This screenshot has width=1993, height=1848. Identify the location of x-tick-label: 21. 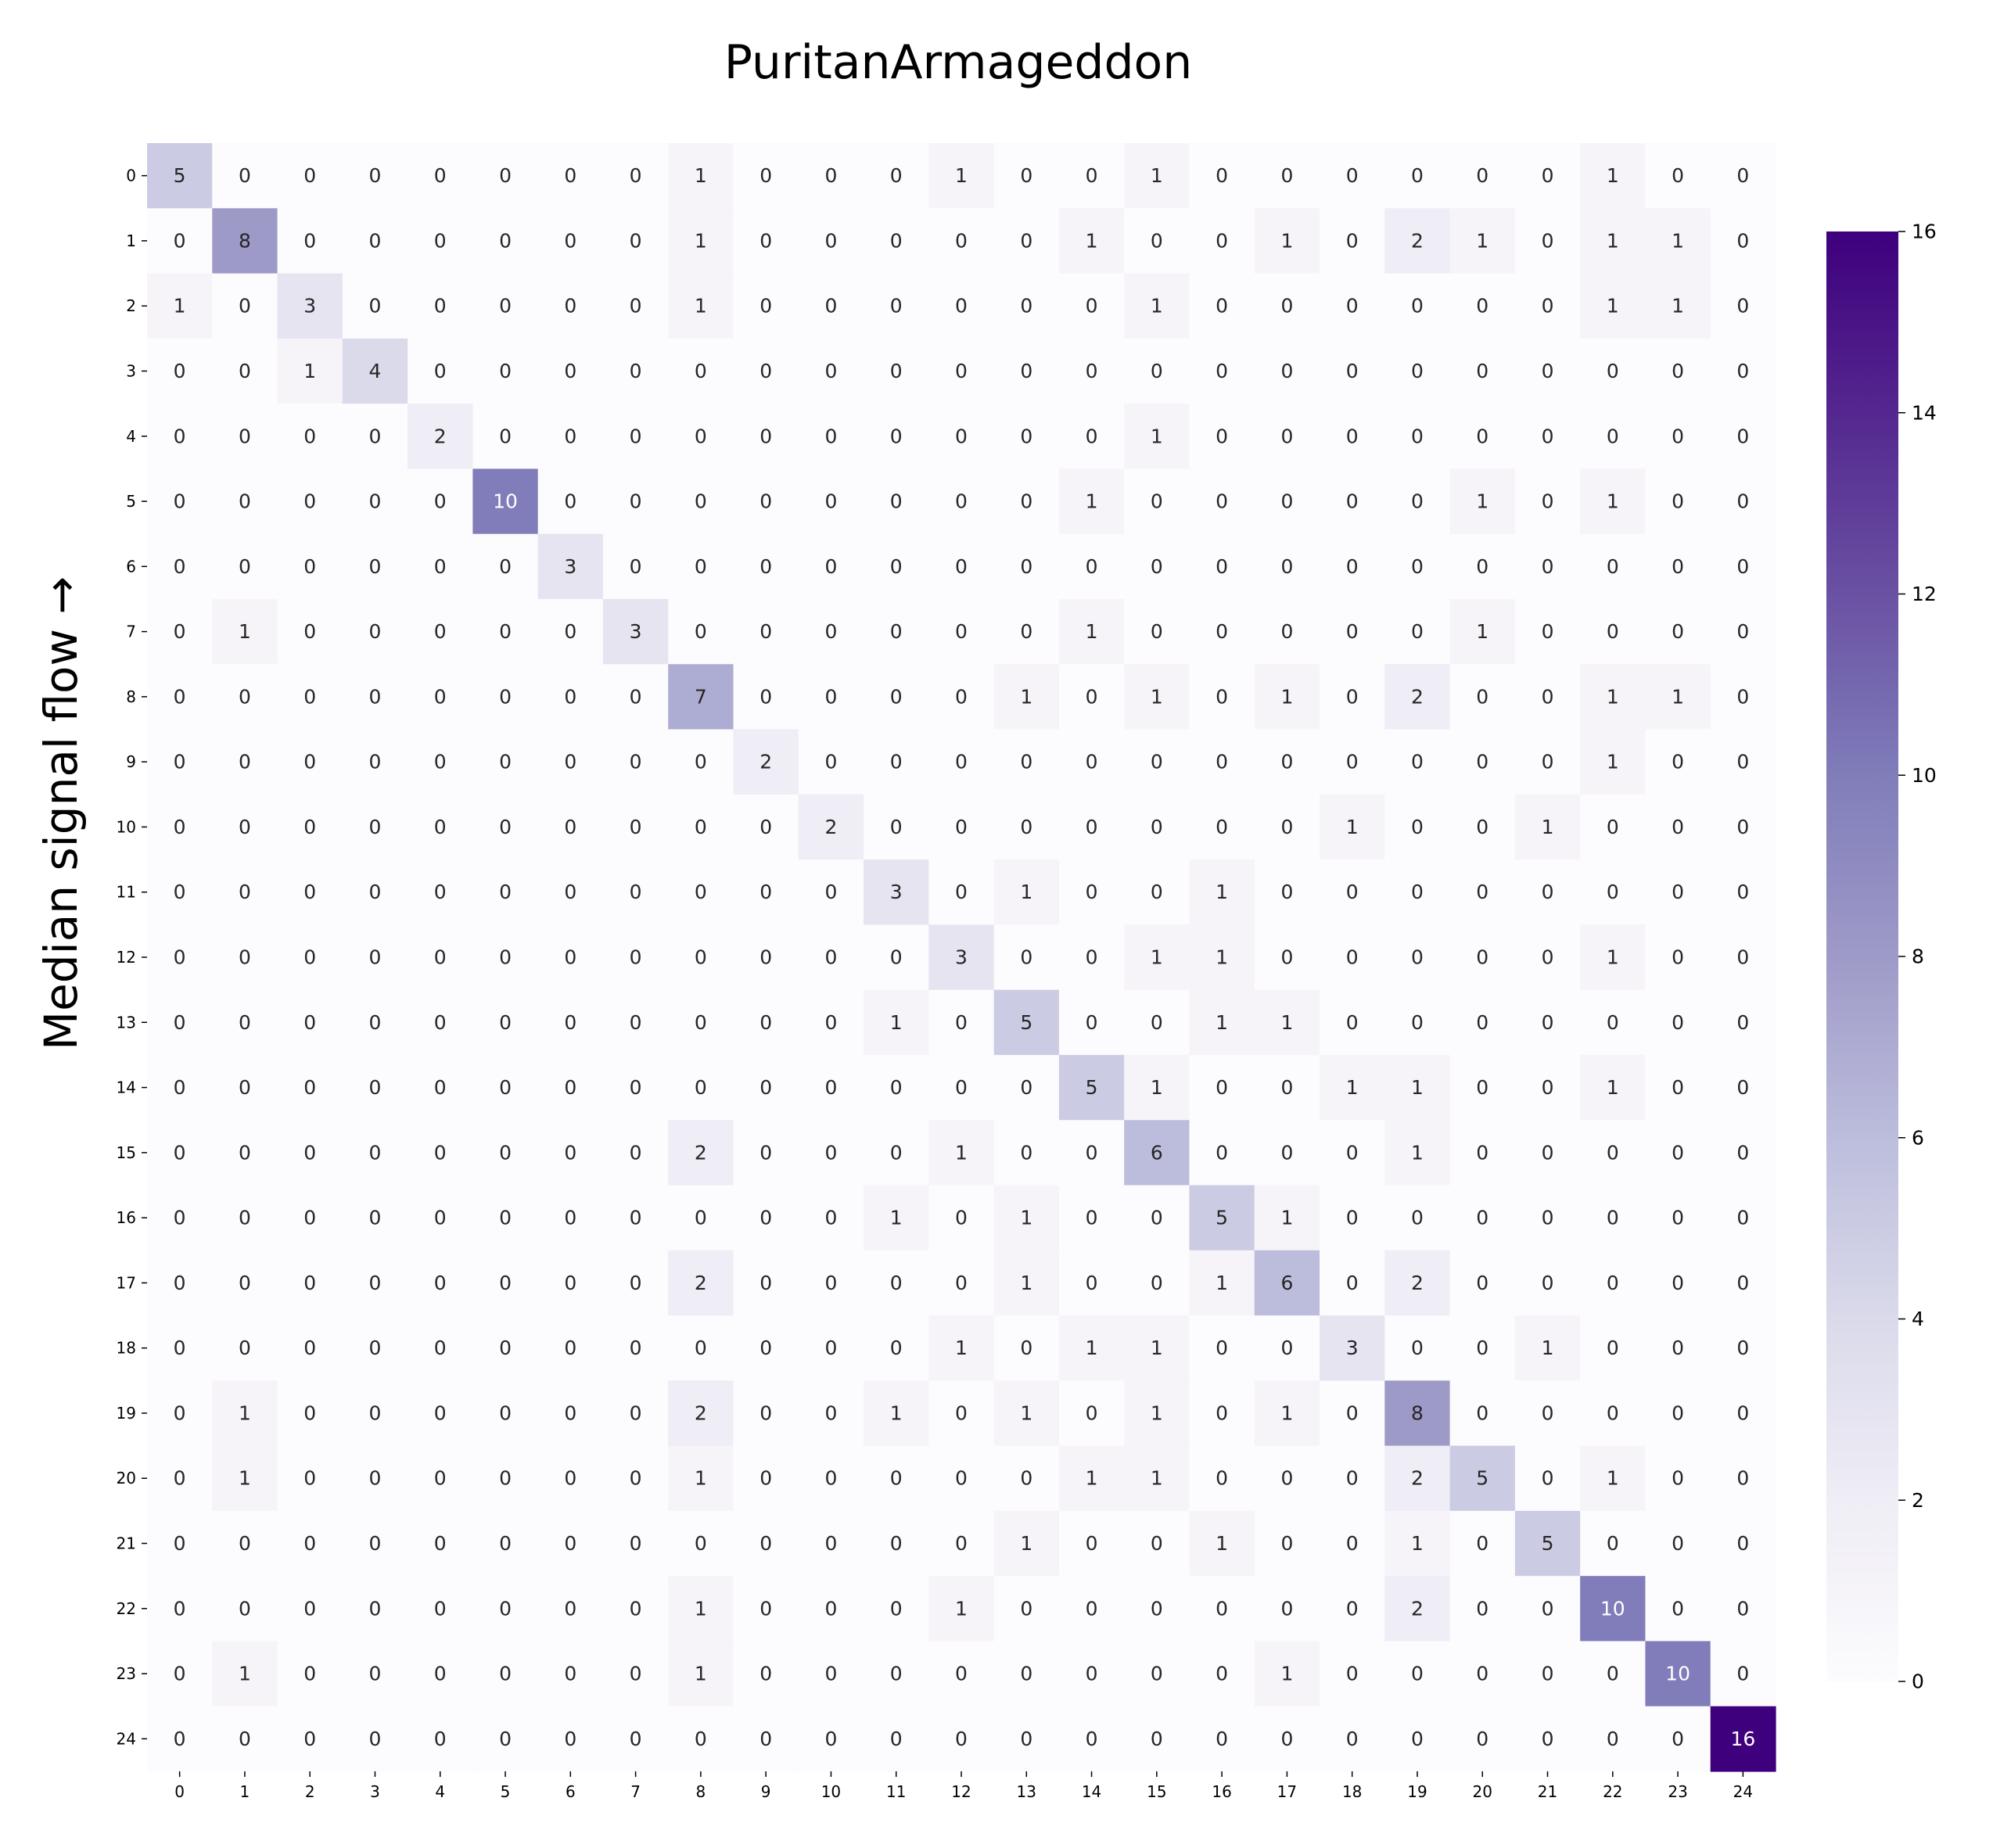
(1548, 1791).